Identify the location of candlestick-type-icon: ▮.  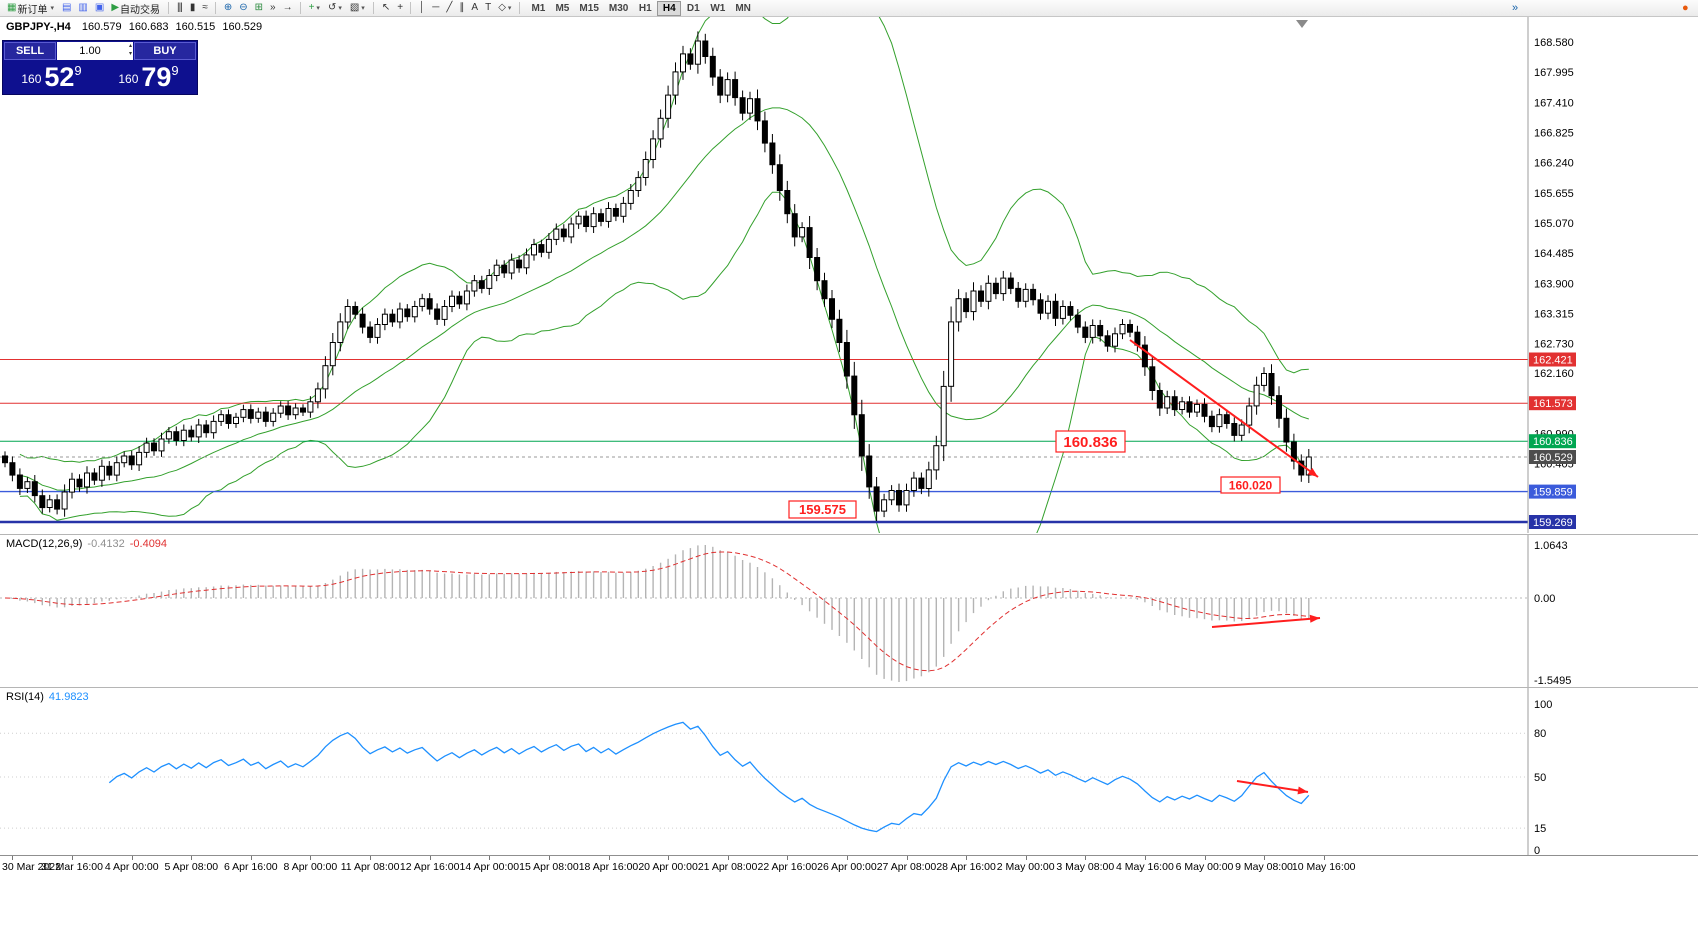
(192, 7).